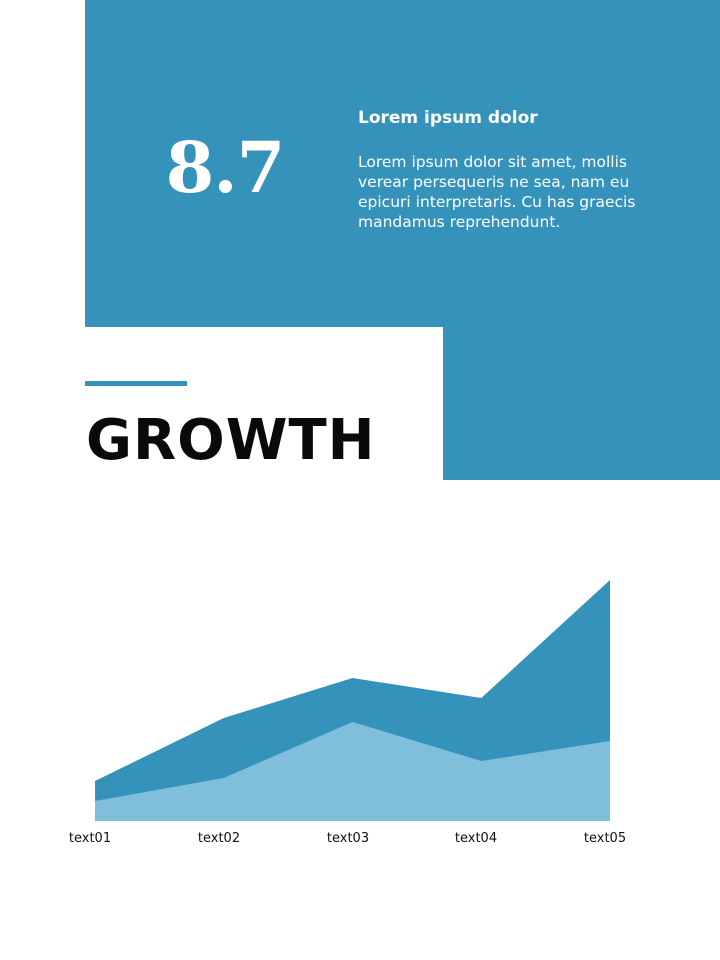 The height and width of the screenshot is (960, 720). I want to click on chart-tick-layer: text01 text02 text03 text04 text05, so click(347, 838).